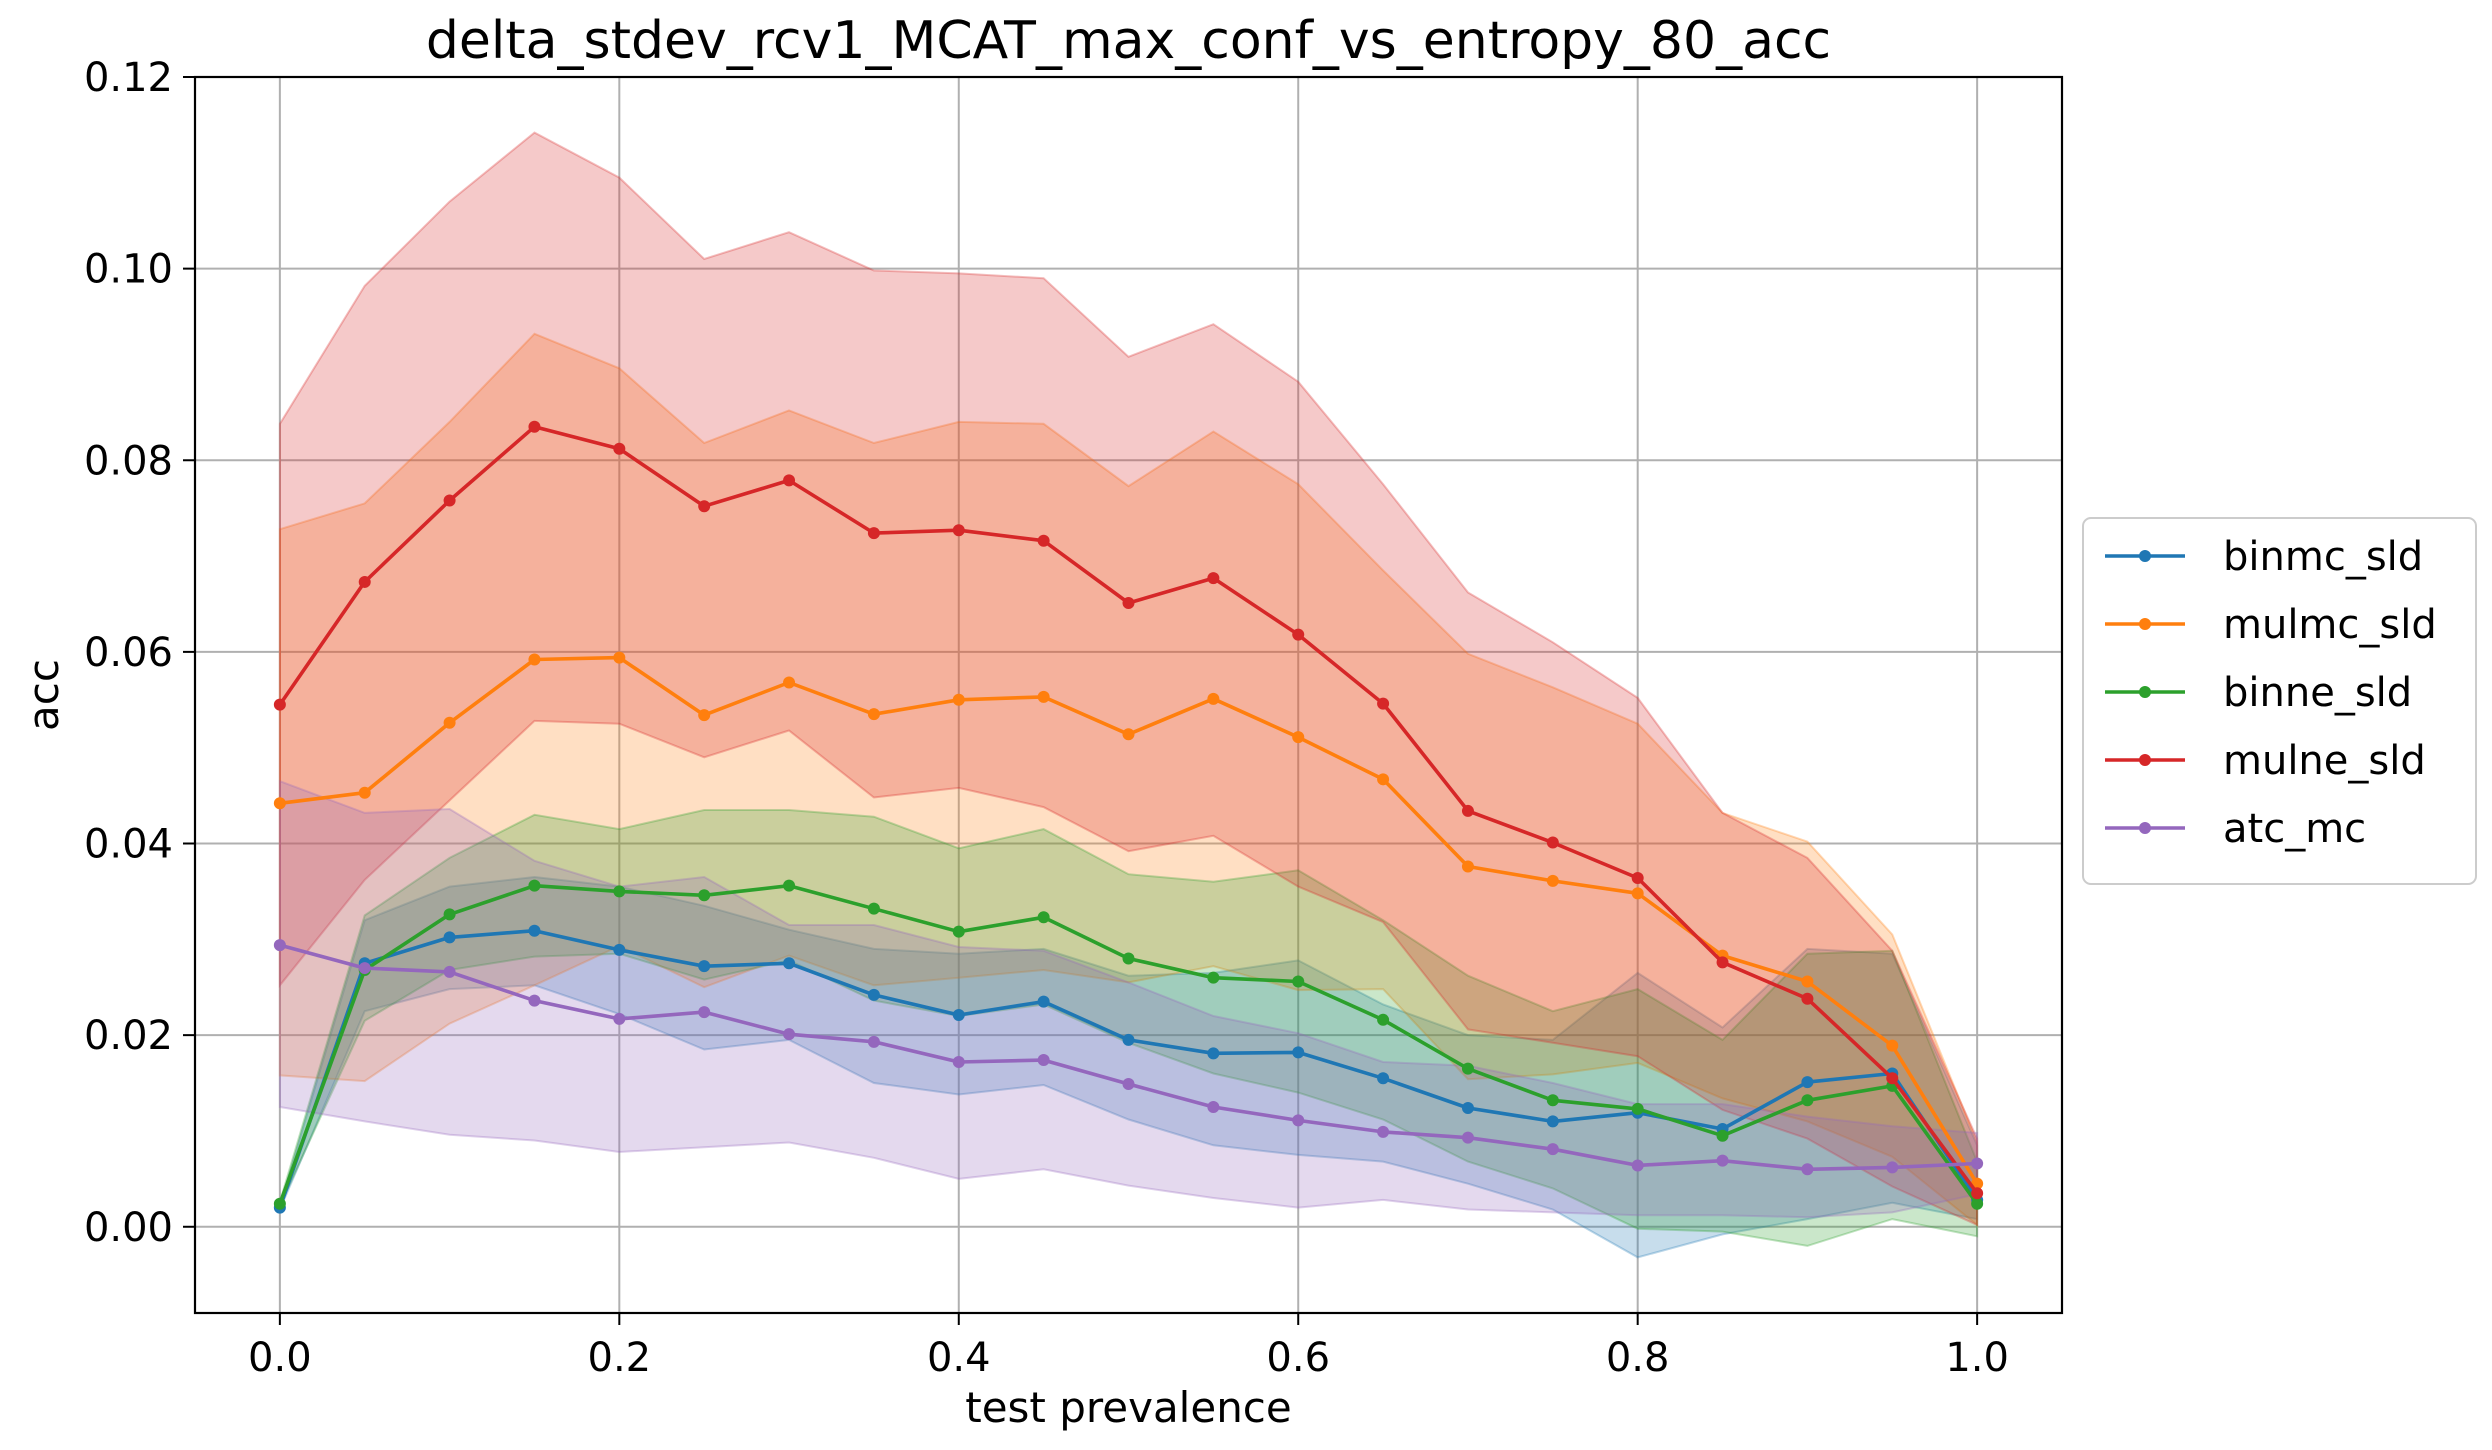 The height and width of the screenshot is (1450, 2492). Describe the element at coordinates (1298, 1358) in the screenshot. I see `x-tick-label: 0.6` at that location.